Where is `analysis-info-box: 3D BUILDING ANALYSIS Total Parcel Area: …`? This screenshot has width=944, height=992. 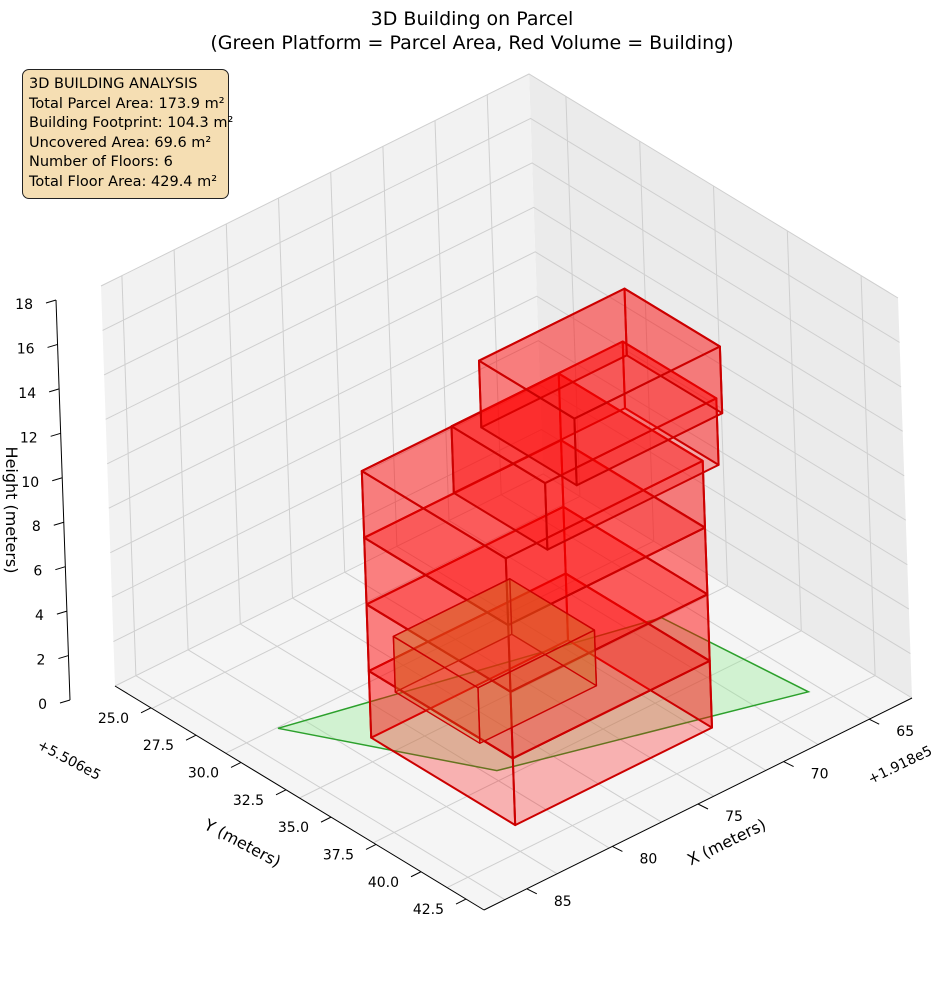 analysis-info-box: 3D BUILDING ANALYSIS Total Parcel Area: … is located at coordinates (128, 134).